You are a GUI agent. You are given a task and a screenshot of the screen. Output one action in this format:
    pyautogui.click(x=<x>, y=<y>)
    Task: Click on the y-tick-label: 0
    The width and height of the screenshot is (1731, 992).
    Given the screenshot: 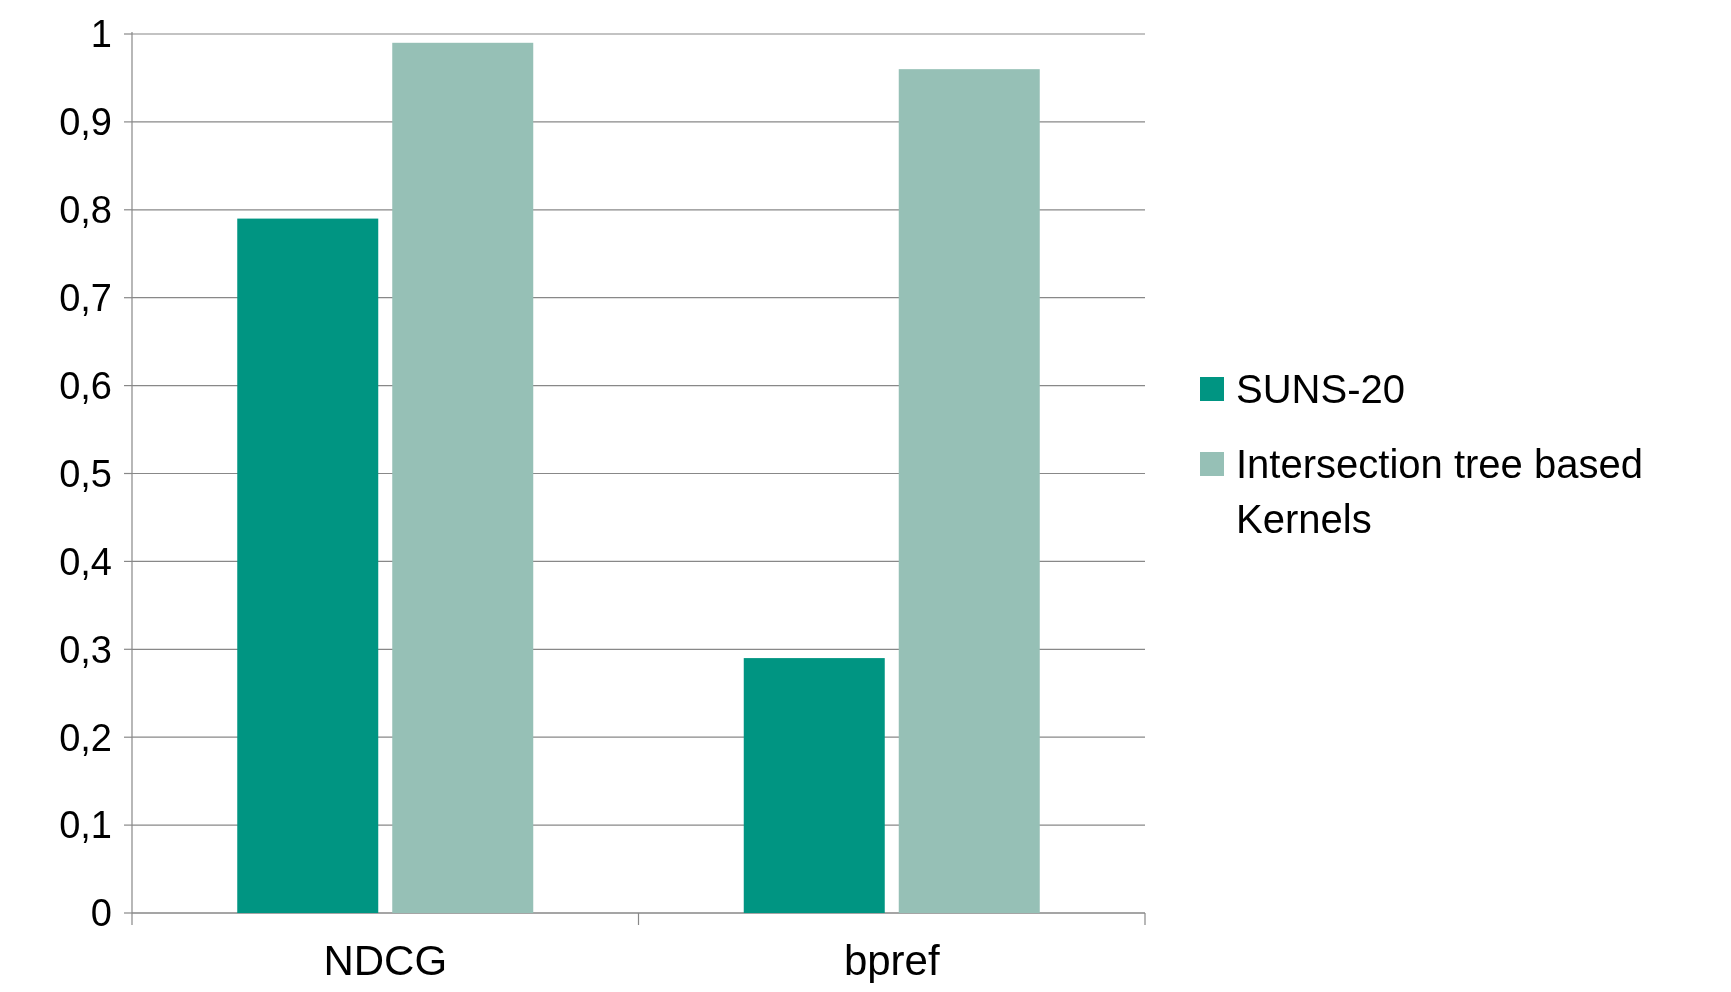 What is the action you would take?
    pyautogui.click(x=101, y=913)
    